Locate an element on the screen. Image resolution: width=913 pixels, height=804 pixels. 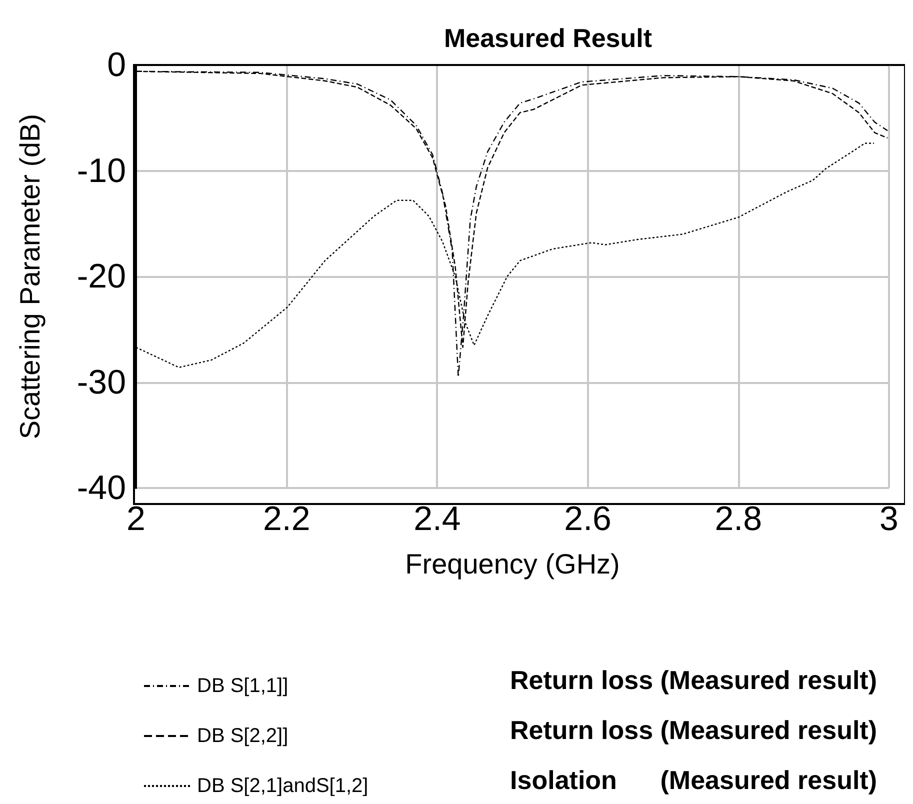
y-tick-label: 0 is located at coordinates (116, 65).